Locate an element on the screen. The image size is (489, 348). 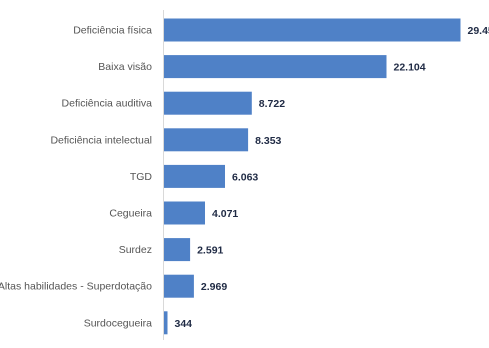
value-label-2: 8.722 is located at coordinates (272, 104).